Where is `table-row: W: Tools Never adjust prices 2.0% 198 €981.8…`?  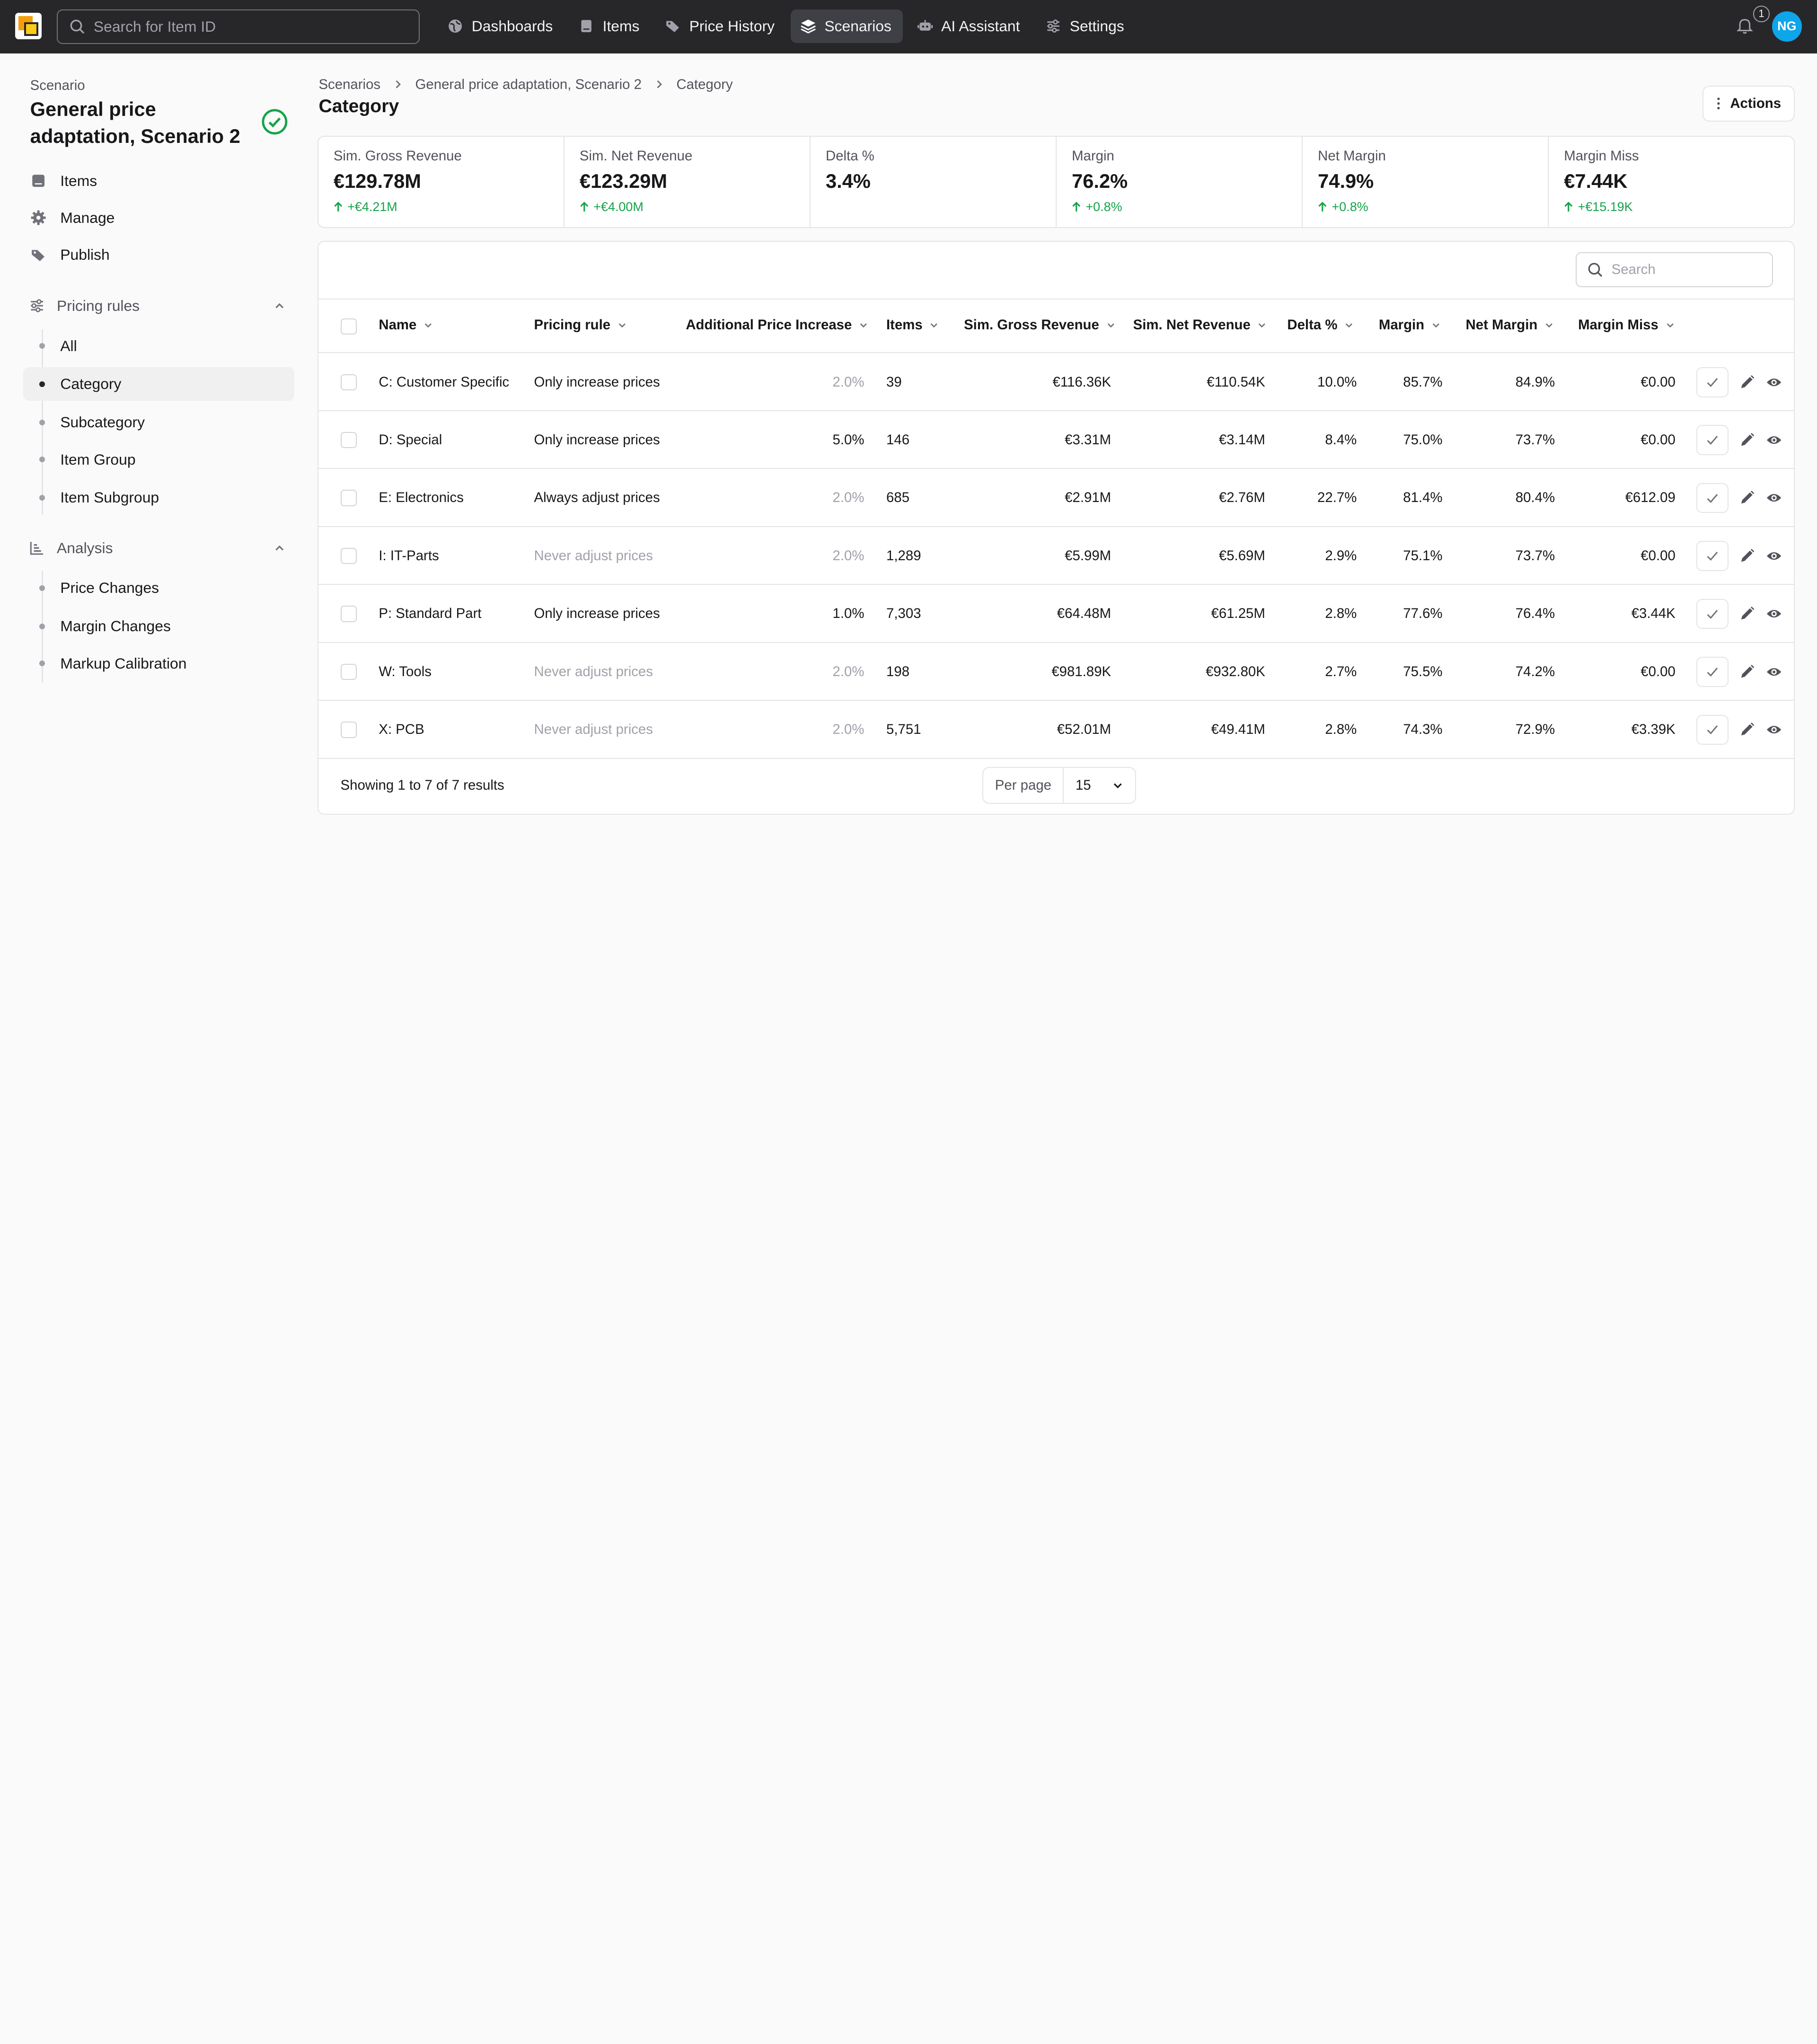 table-row: W: Tools Never adjust prices 2.0% 198 €981.8… is located at coordinates (1056, 672).